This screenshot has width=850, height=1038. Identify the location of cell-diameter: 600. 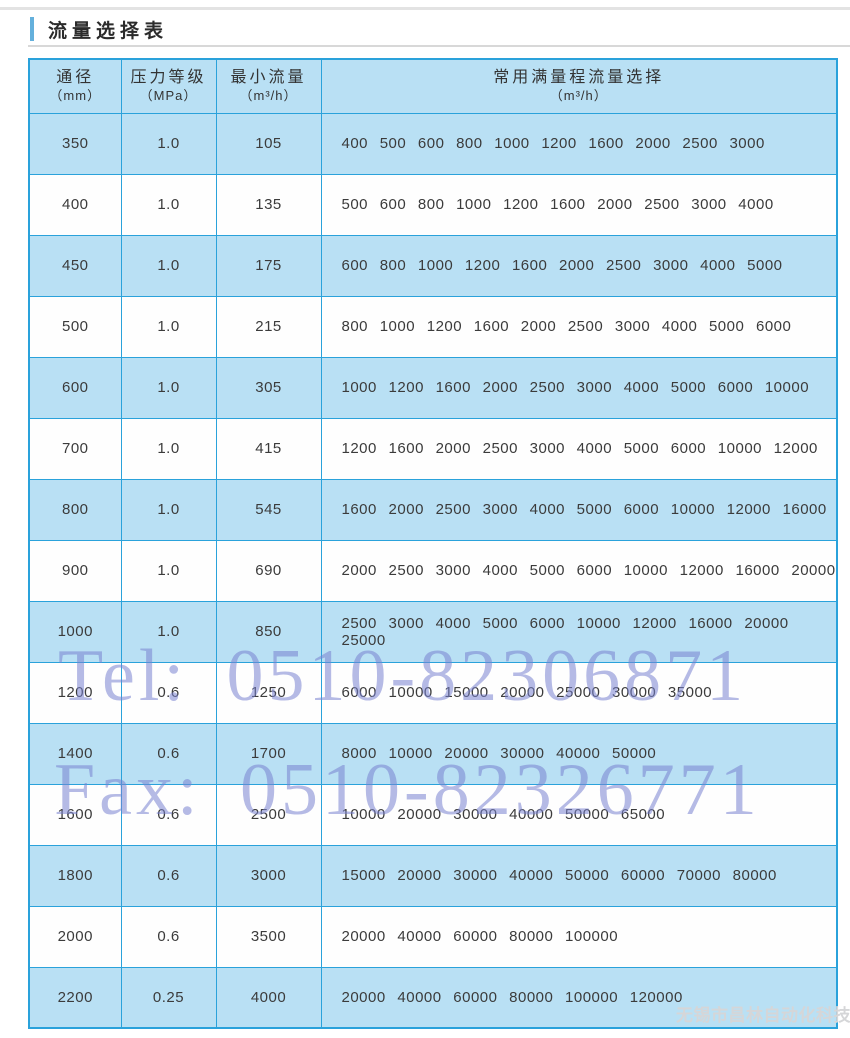
(75, 387).